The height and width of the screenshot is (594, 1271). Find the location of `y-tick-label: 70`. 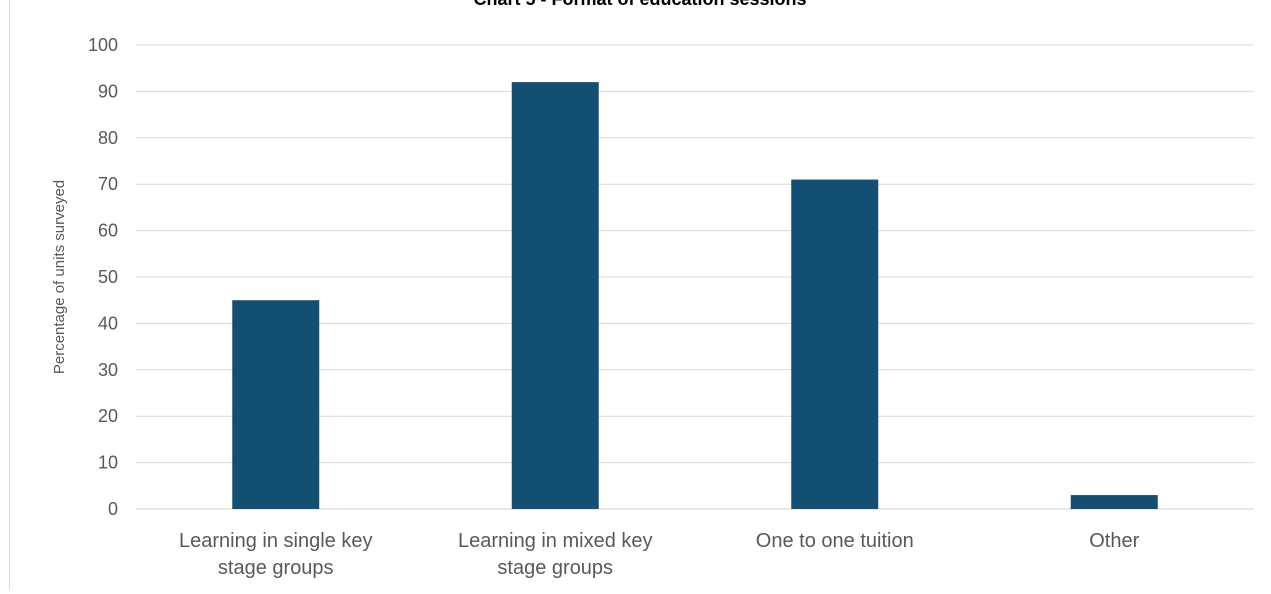

y-tick-label: 70 is located at coordinates (108, 184).